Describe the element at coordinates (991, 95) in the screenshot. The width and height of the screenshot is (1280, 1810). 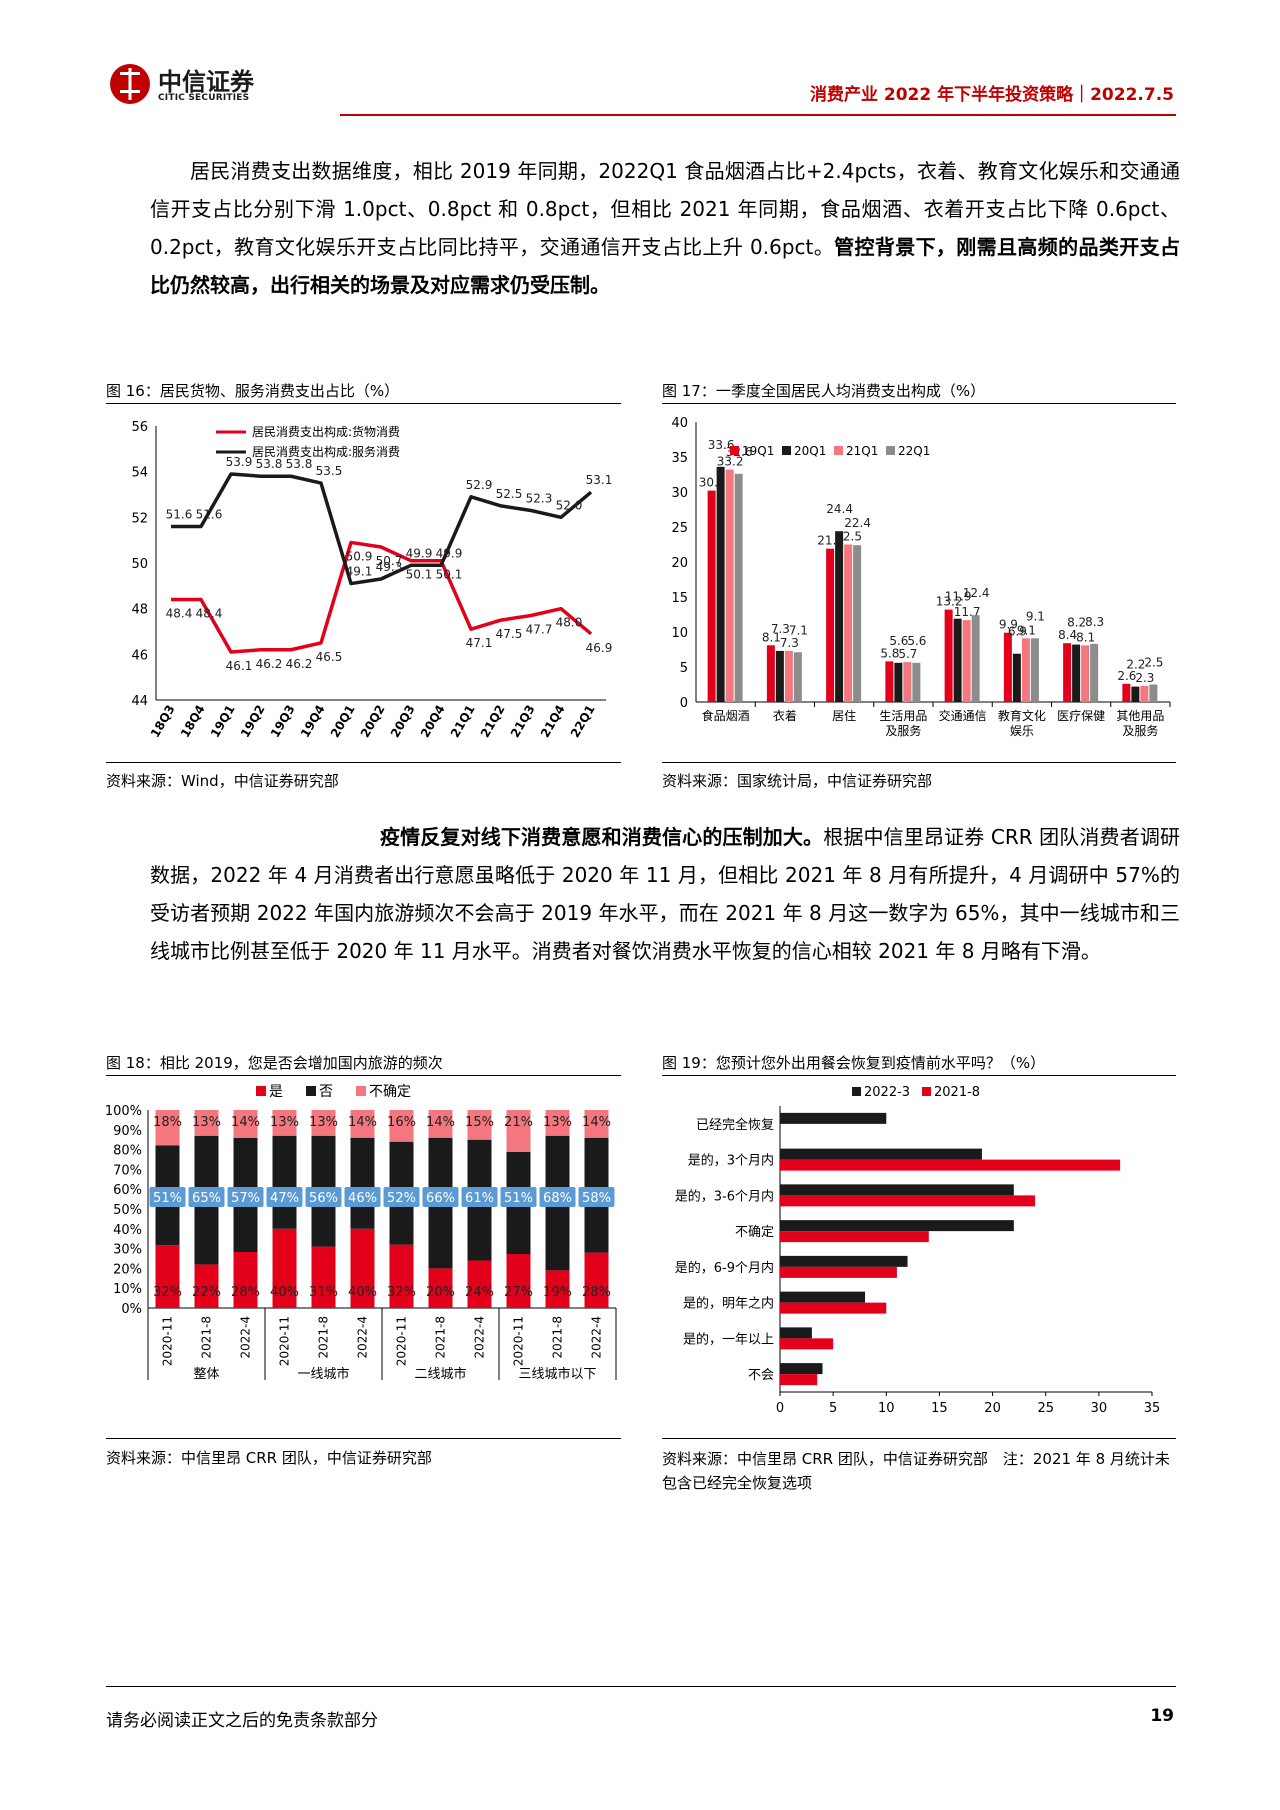
I see `report-title: 消费产业 2022 年下半年投资策略｜2022.7.5` at that location.